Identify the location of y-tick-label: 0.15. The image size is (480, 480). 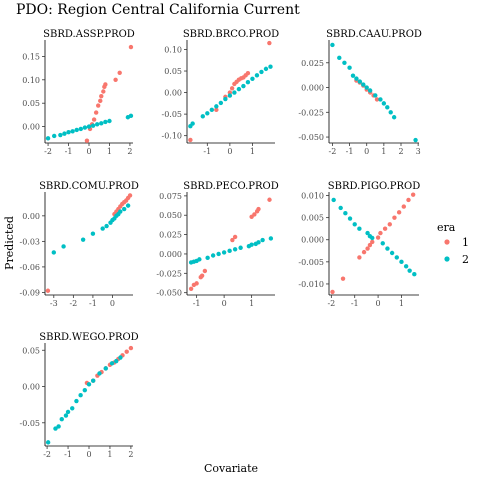
(31, 56).